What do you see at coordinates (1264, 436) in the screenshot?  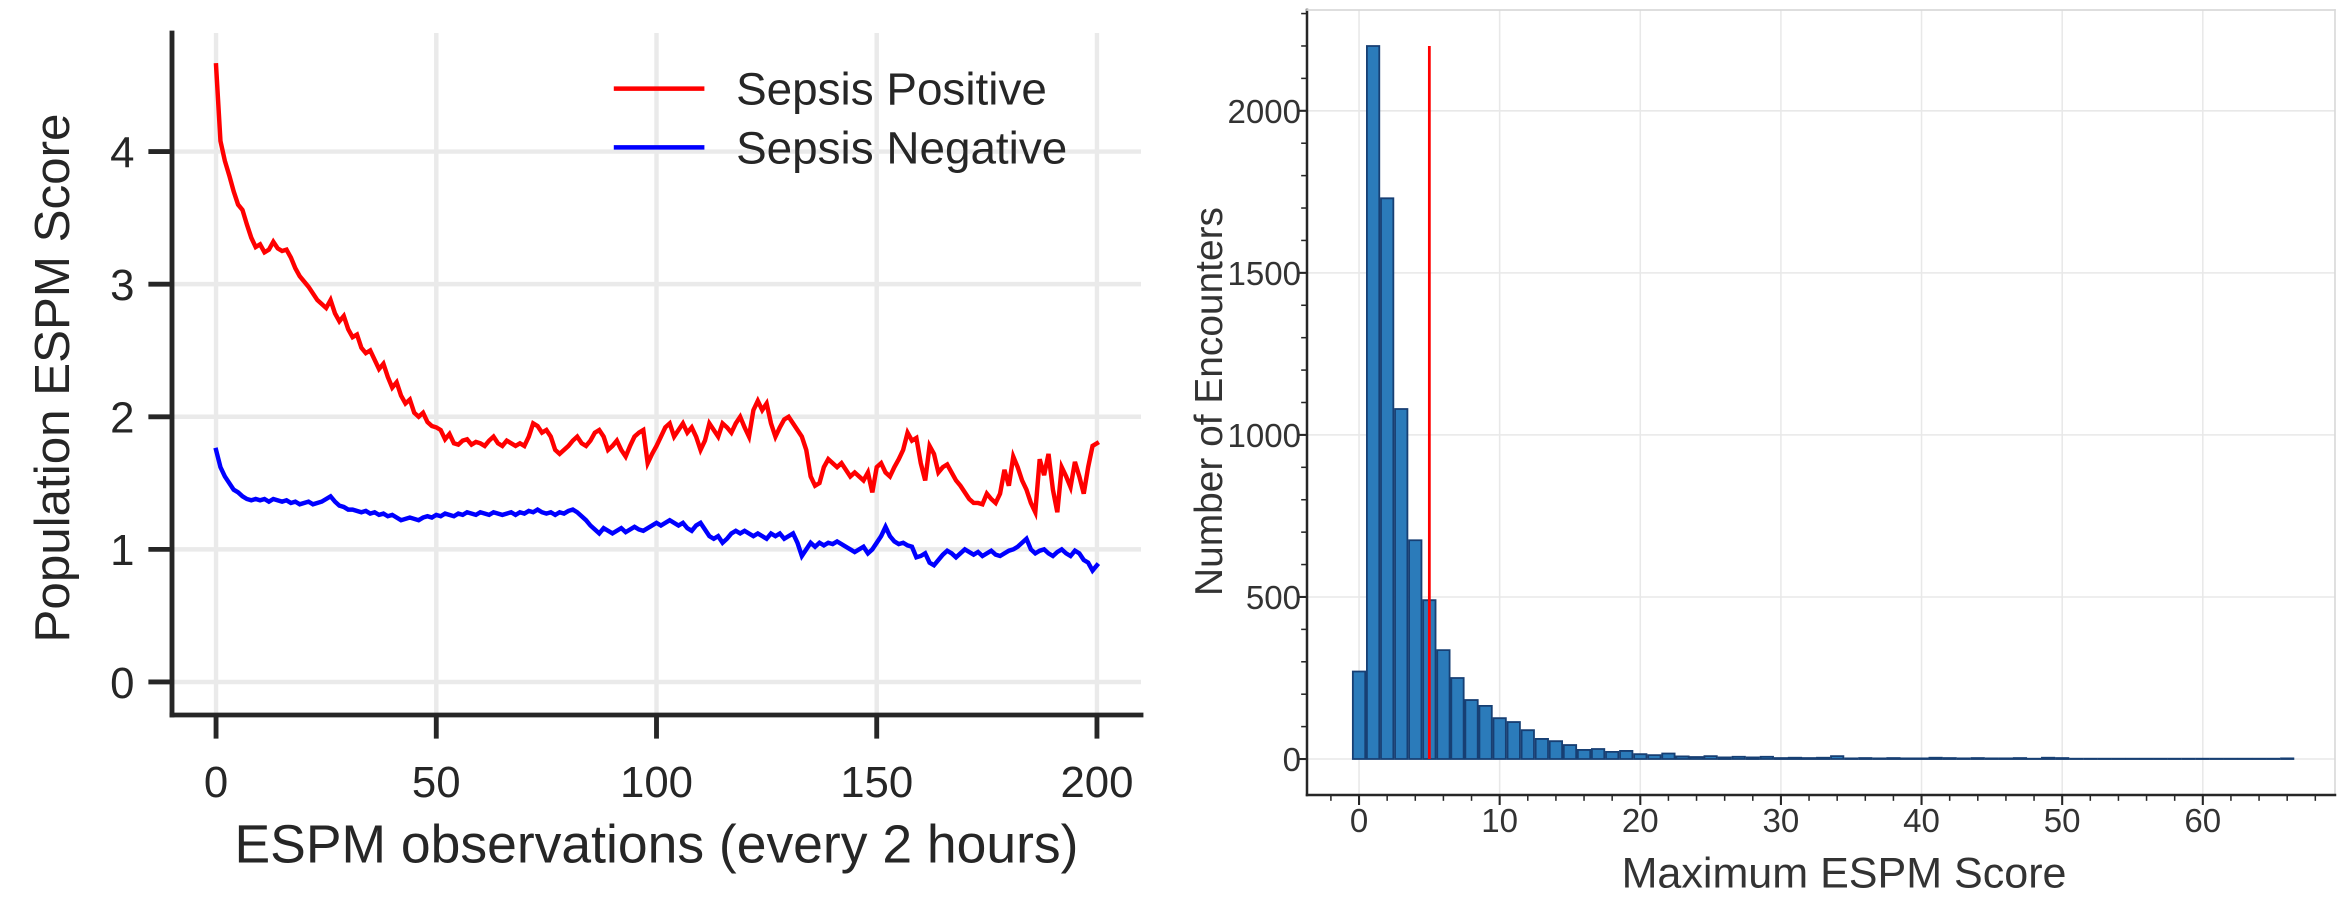 I see `svg-text: 1000` at bounding box center [1264, 436].